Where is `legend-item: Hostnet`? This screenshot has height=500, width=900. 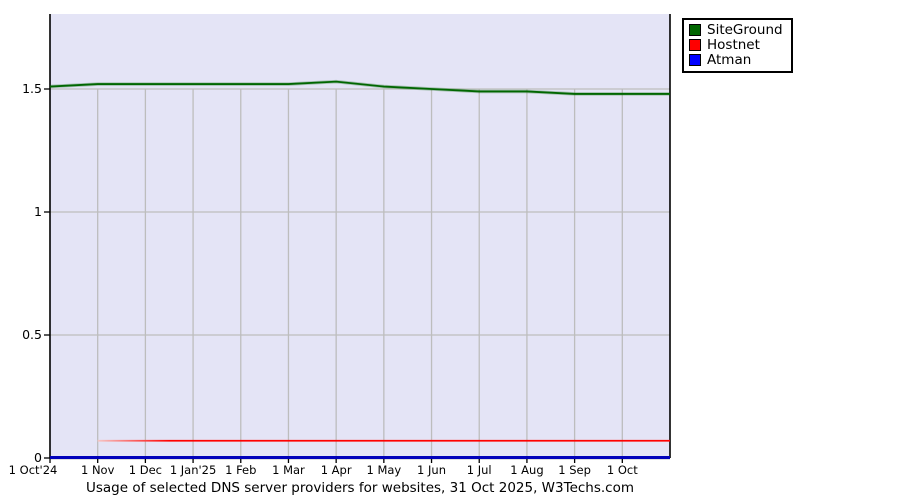
legend-item: Hostnet is located at coordinates (736, 45).